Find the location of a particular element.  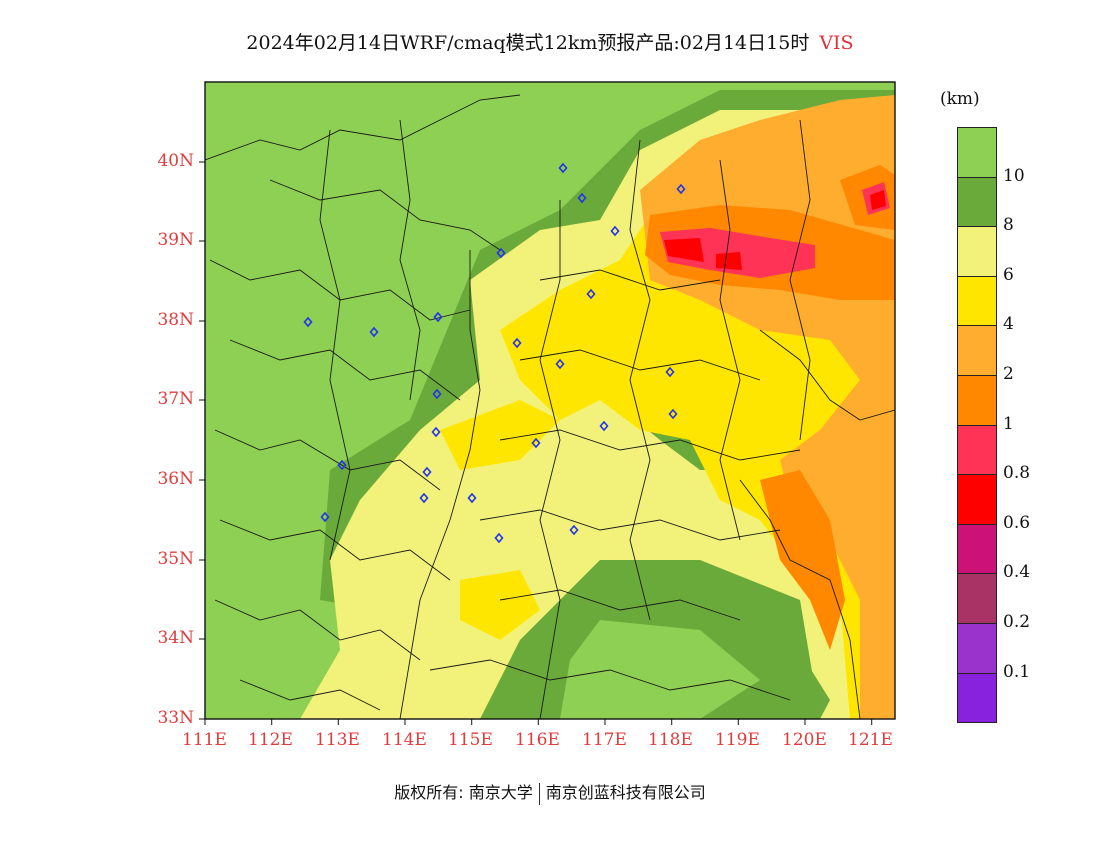

y-tick-label: 34N is located at coordinates (175, 638).